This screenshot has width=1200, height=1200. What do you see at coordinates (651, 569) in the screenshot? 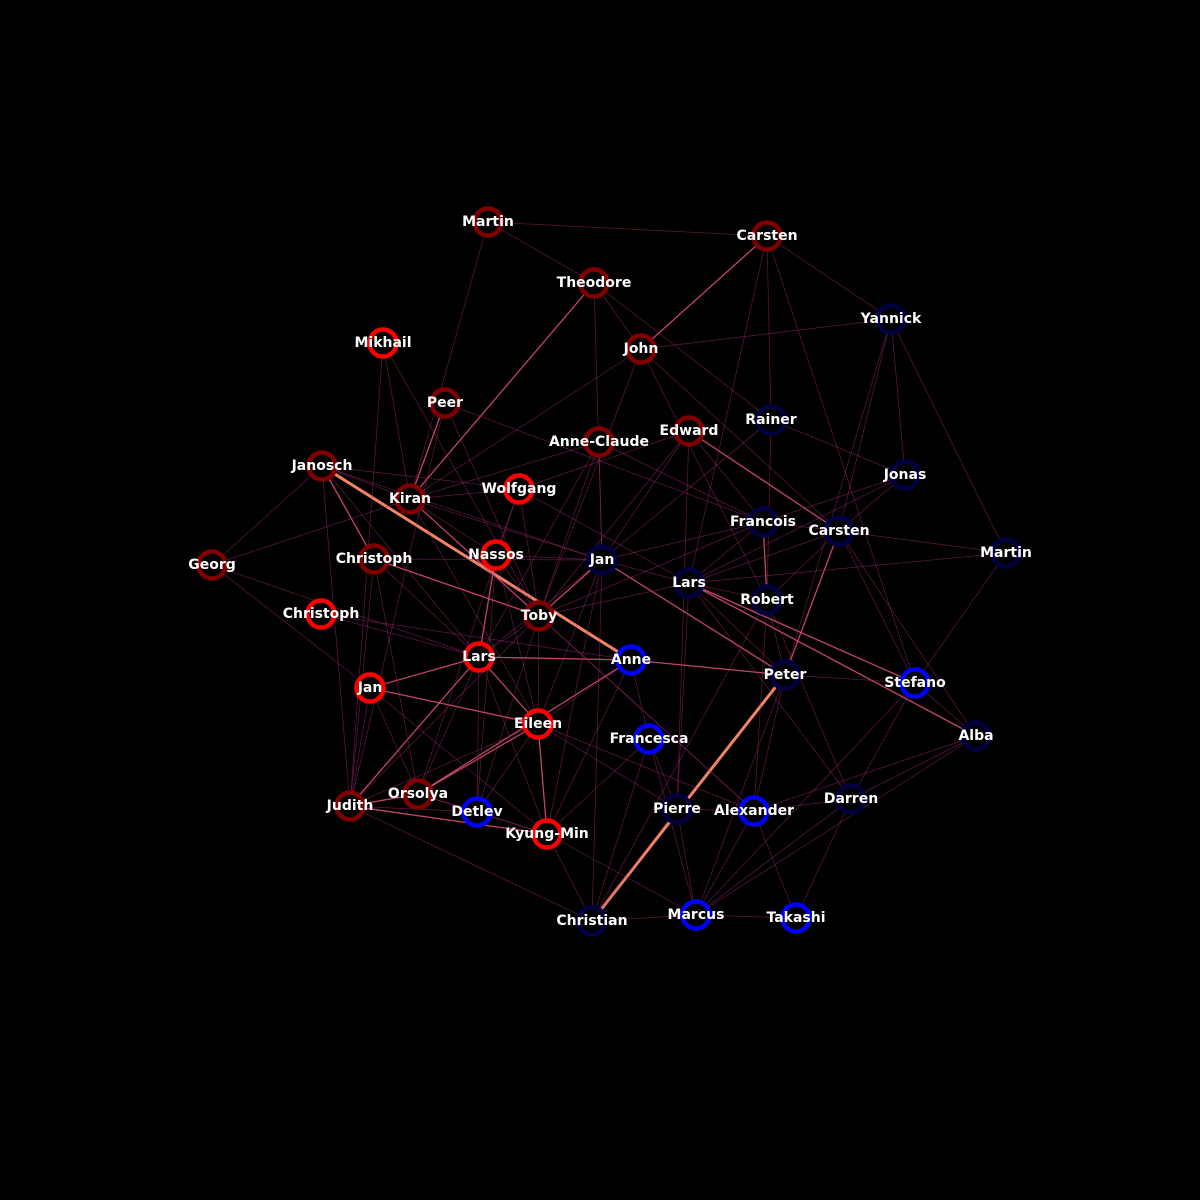
I see `edge-francois-toby` at bounding box center [651, 569].